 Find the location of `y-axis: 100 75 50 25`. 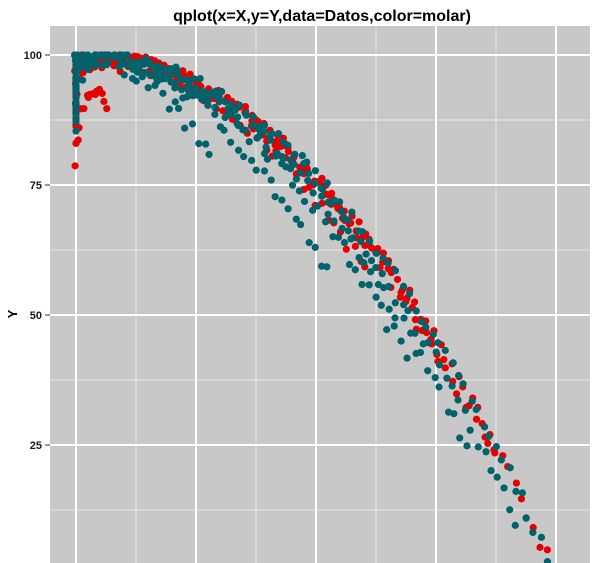

y-axis: 100 75 50 25 is located at coordinates (37, 251).